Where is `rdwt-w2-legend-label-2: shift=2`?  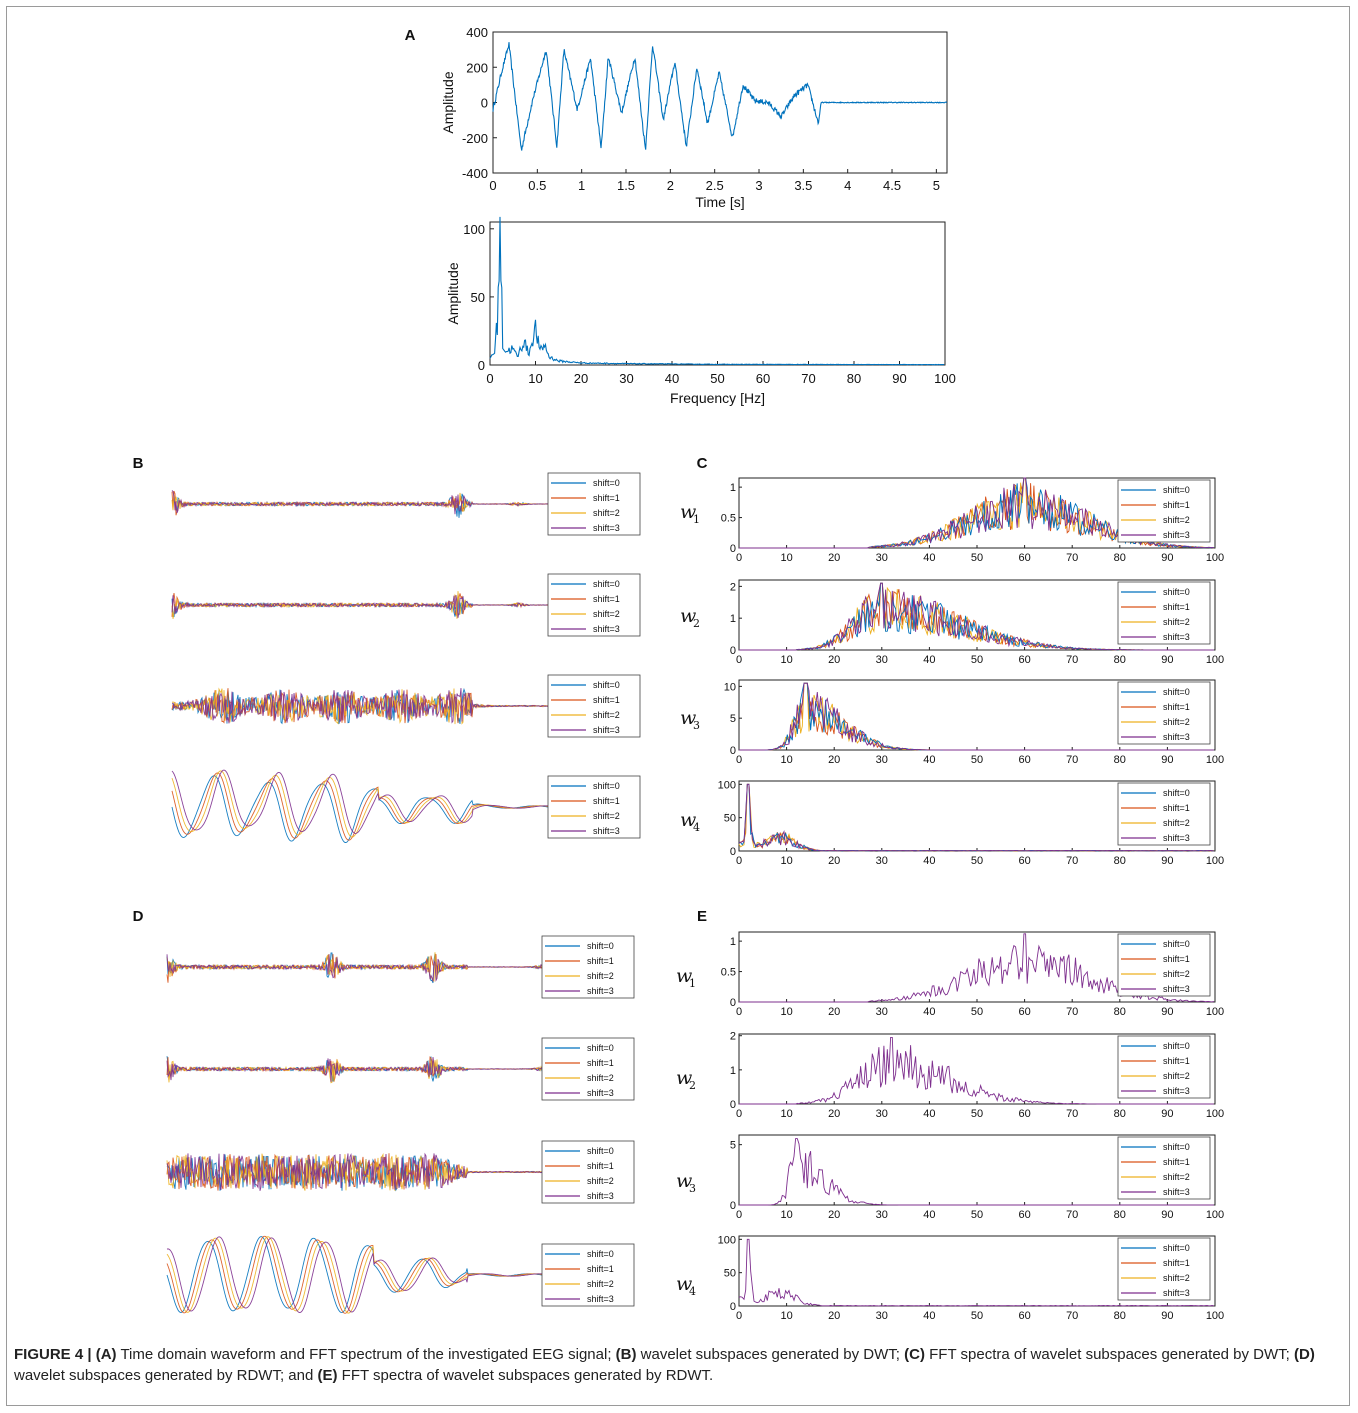 rdwt-w2-legend-label-2: shift=2 is located at coordinates (600, 1078).